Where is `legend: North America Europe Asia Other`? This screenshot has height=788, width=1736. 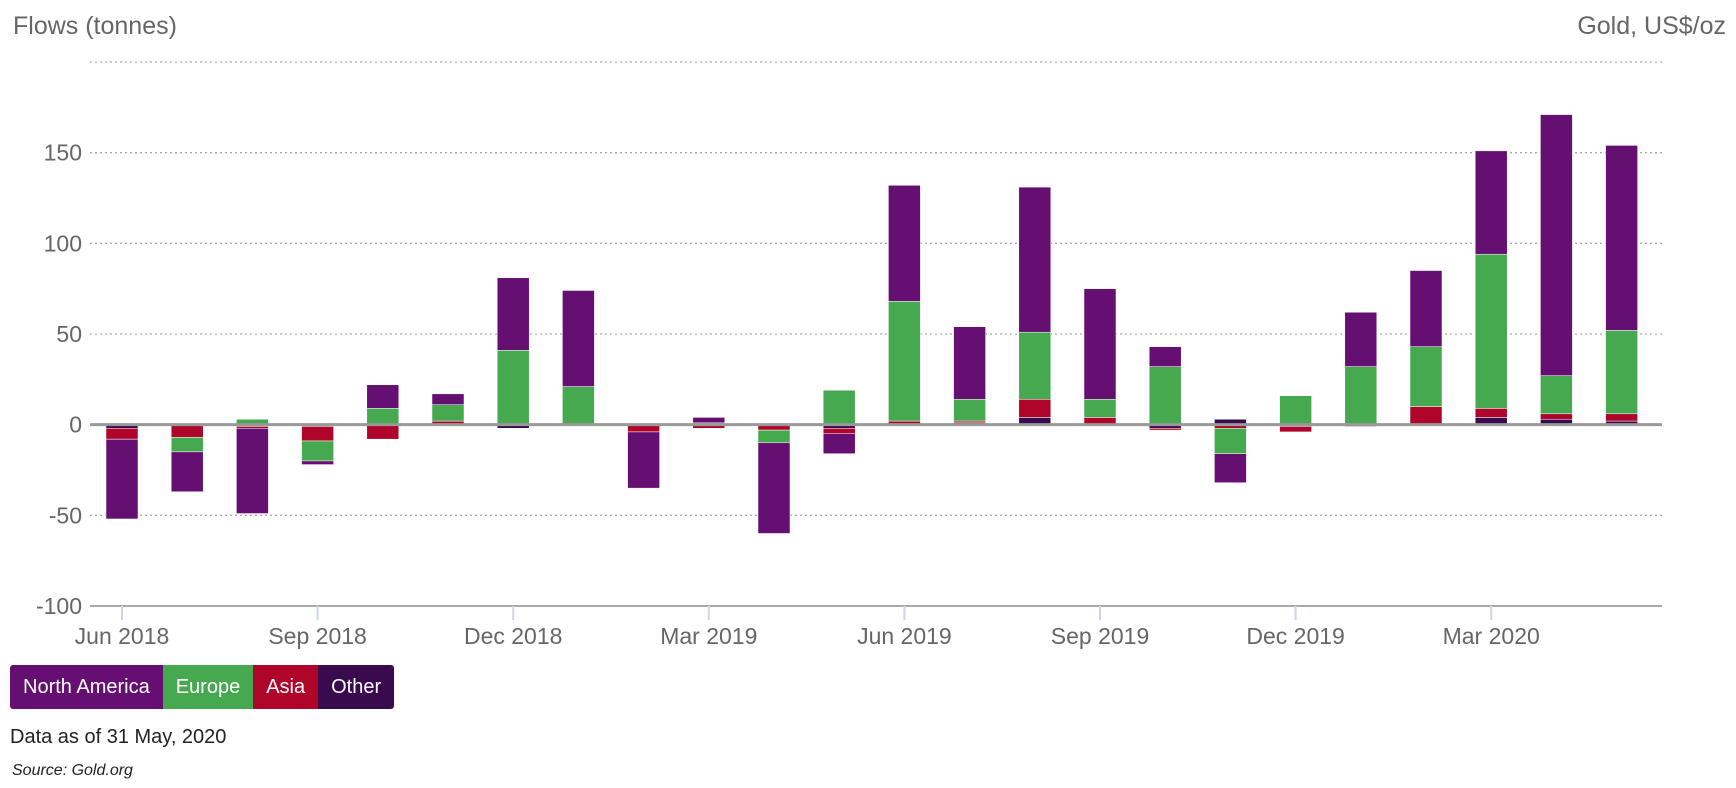 legend: North America Europe Asia Other is located at coordinates (202, 687).